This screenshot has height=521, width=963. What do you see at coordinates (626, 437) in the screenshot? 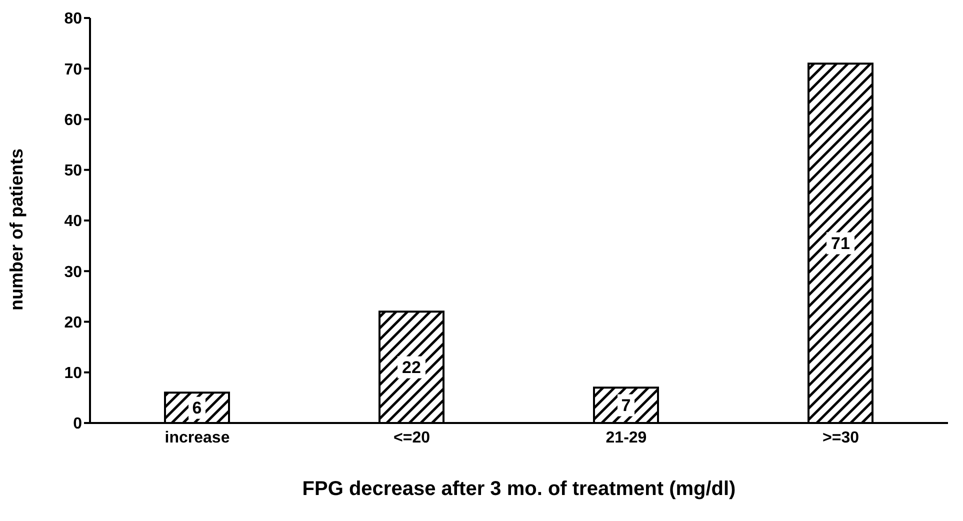
I see `x-tick-label: 21-29` at bounding box center [626, 437].